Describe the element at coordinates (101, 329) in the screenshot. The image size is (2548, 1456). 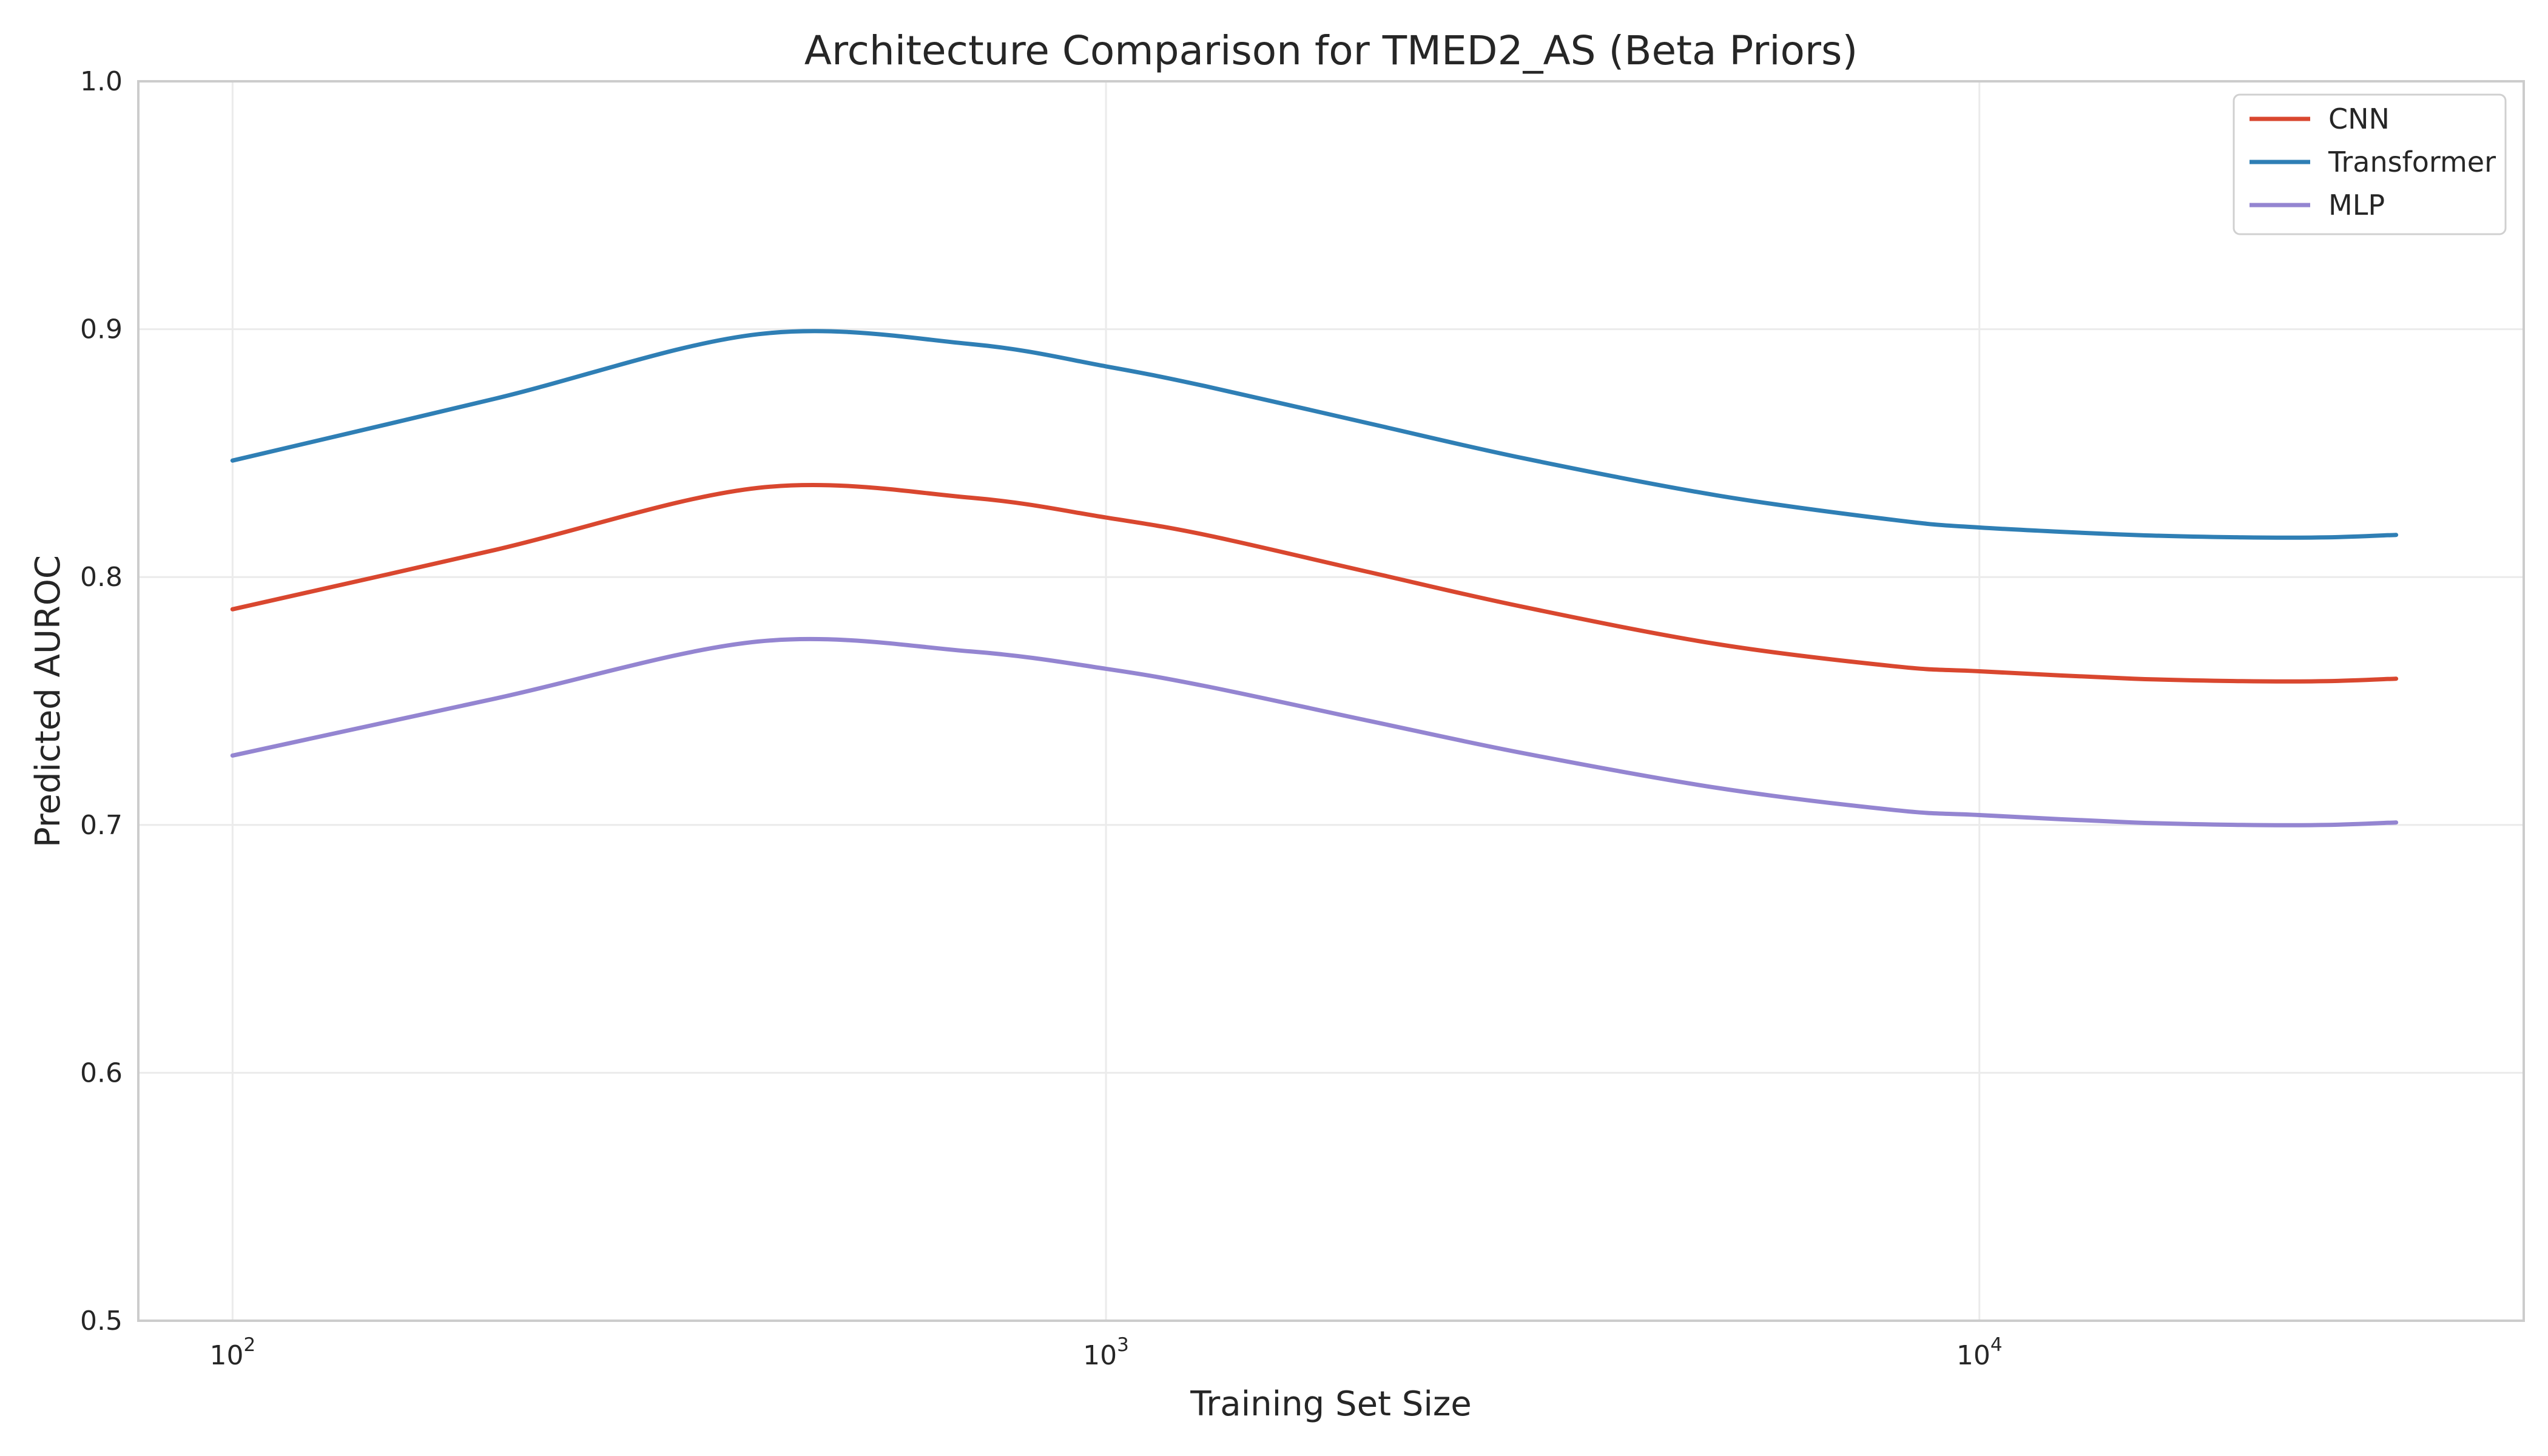
I see `y-tick-label: 0.9` at that location.